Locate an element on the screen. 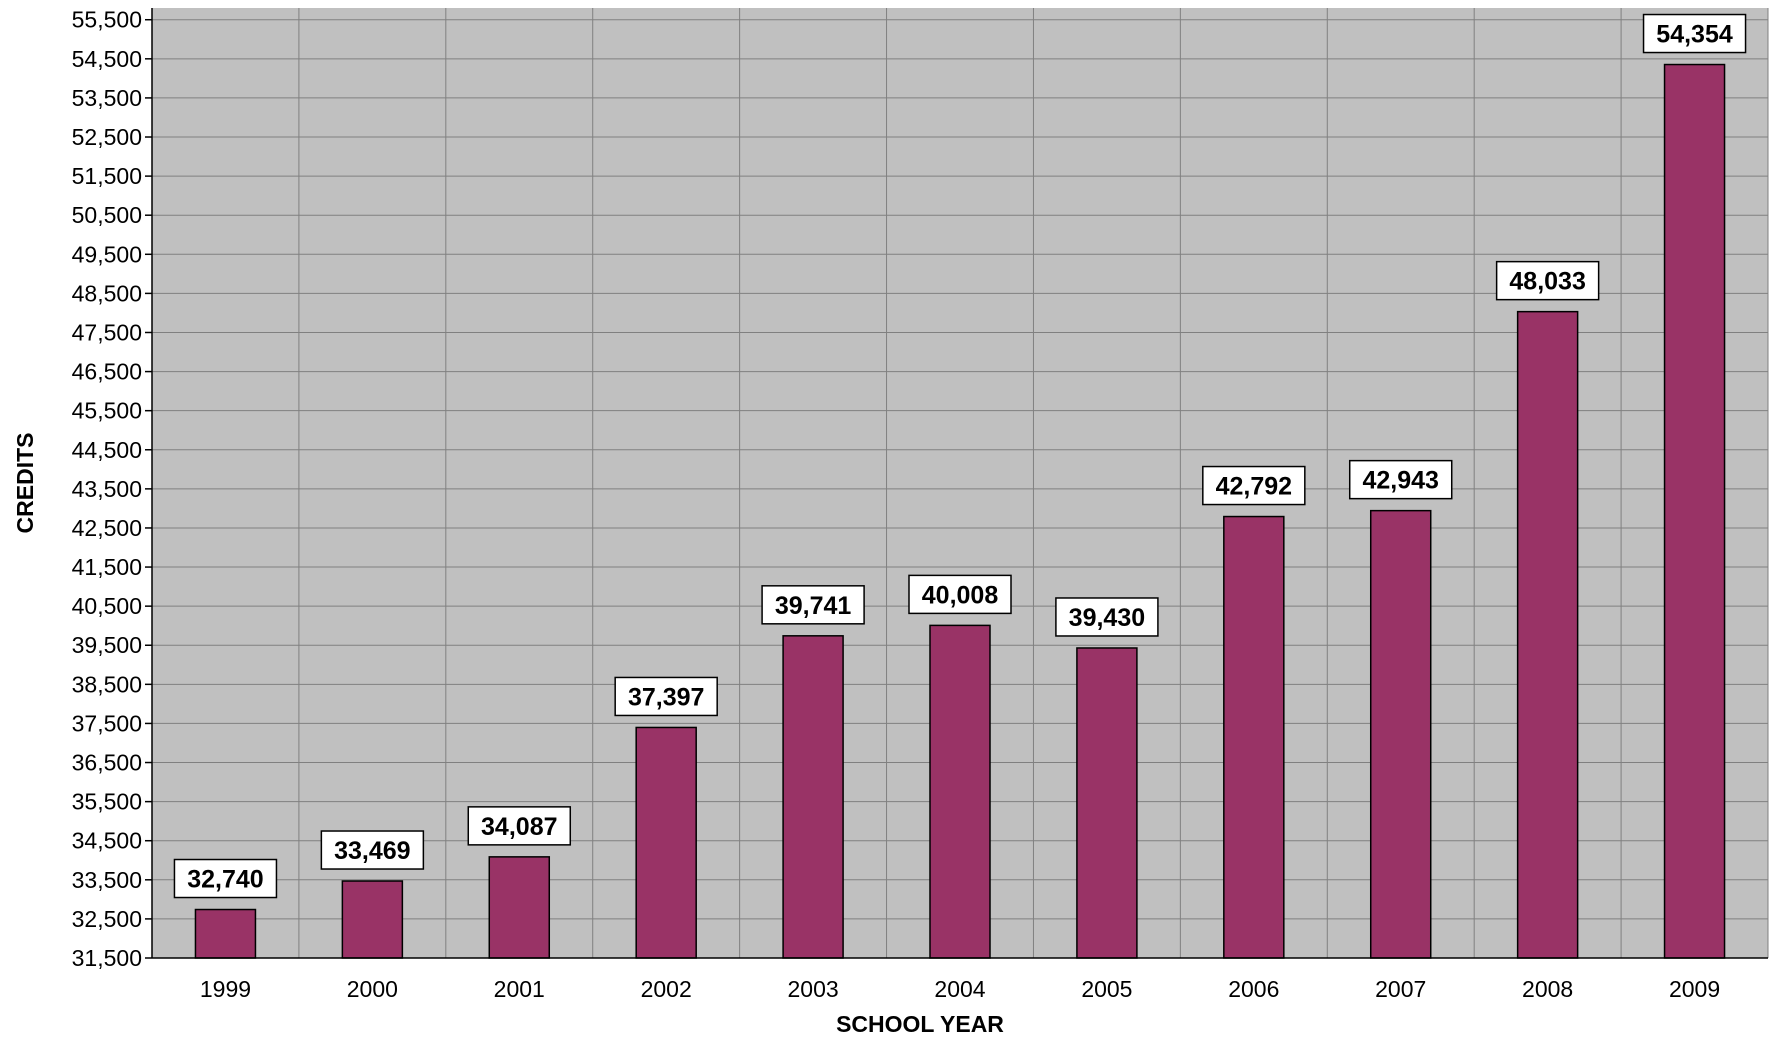 This screenshot has height=1038, width=1769. x-tick-label: 1999 is located at coordinates (225, 989).